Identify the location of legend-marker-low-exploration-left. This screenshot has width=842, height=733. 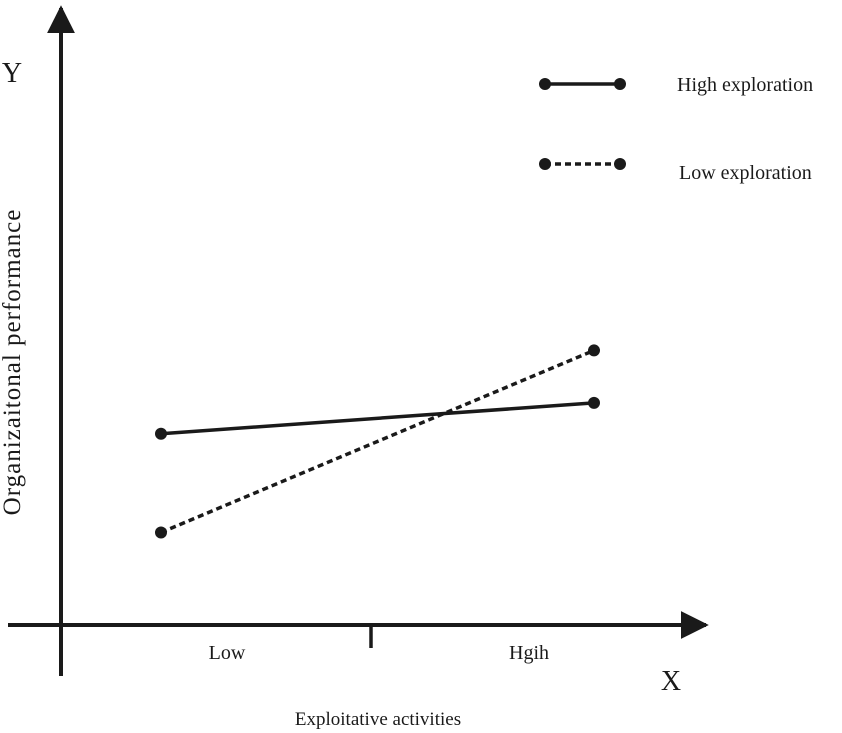
(545, 164).